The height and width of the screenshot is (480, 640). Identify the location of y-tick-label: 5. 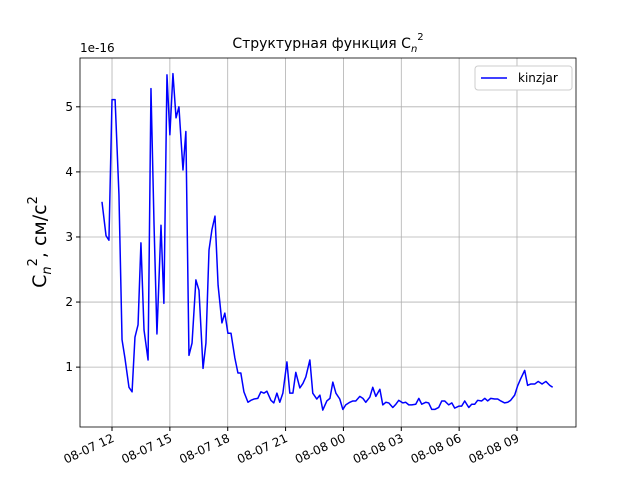
(69, 107).